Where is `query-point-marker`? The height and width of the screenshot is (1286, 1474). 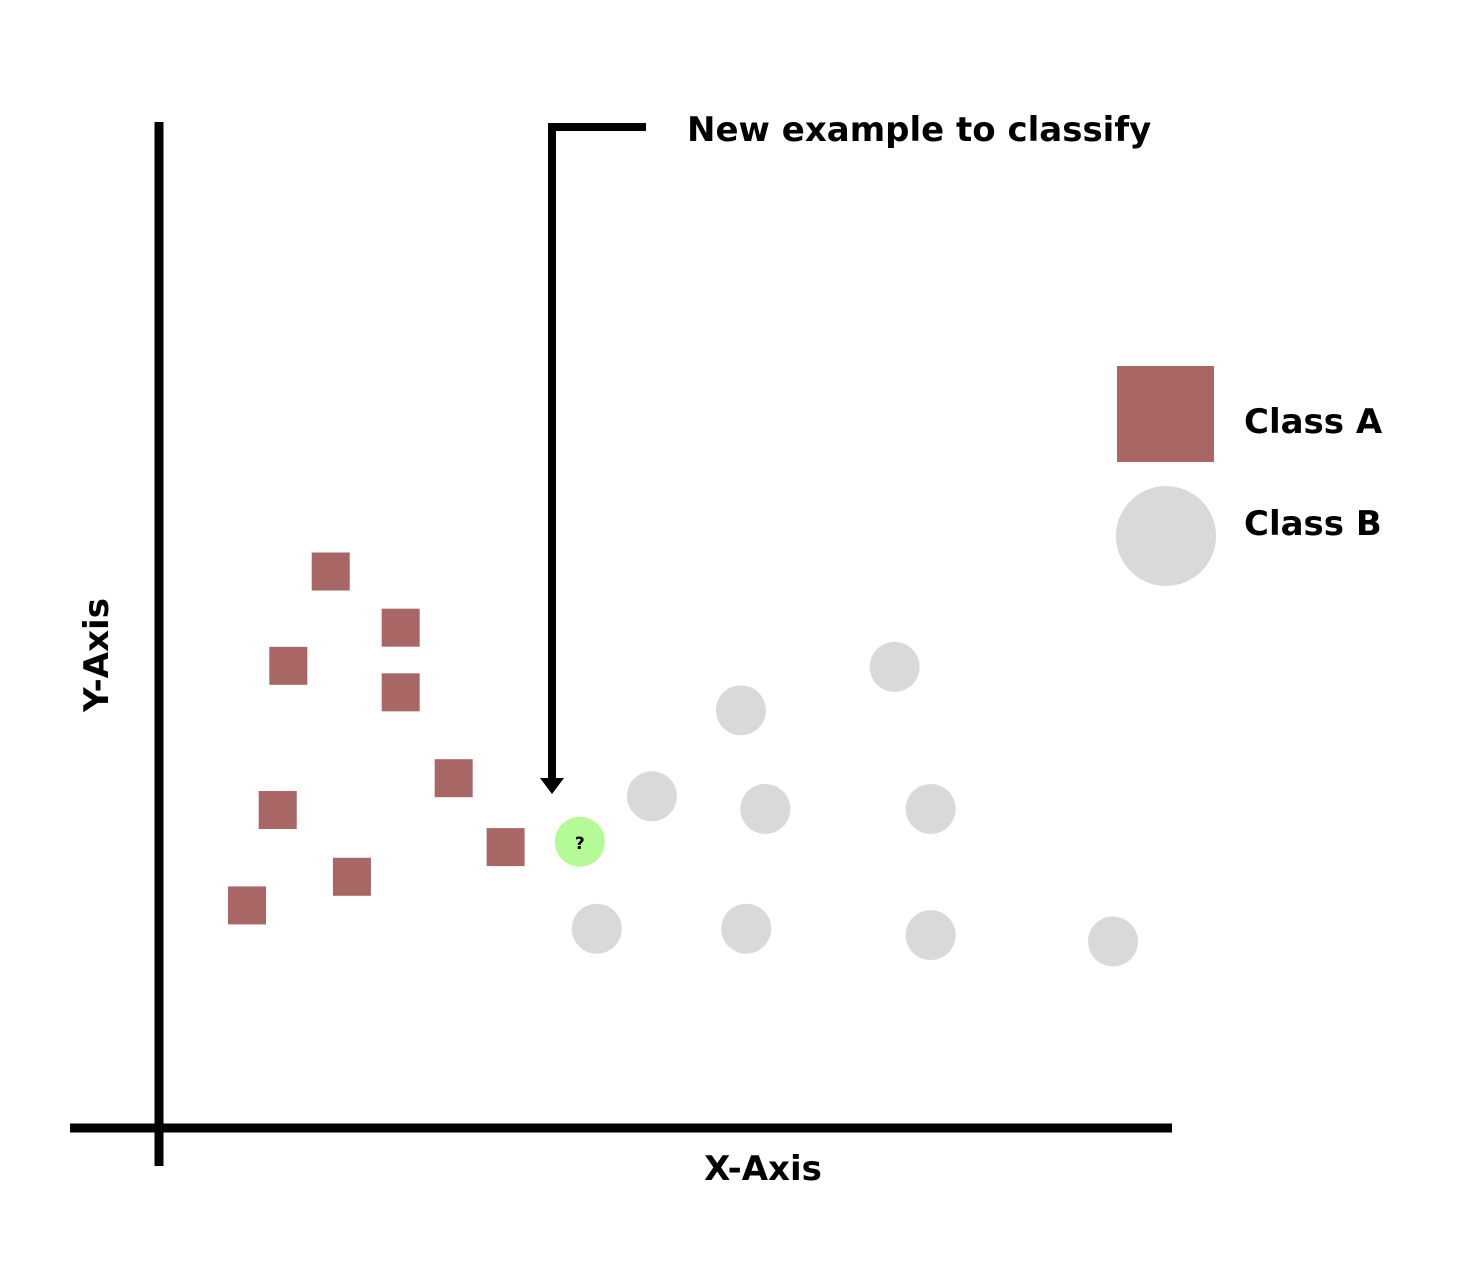 query-point-marker is located at coordinates (579, 841).